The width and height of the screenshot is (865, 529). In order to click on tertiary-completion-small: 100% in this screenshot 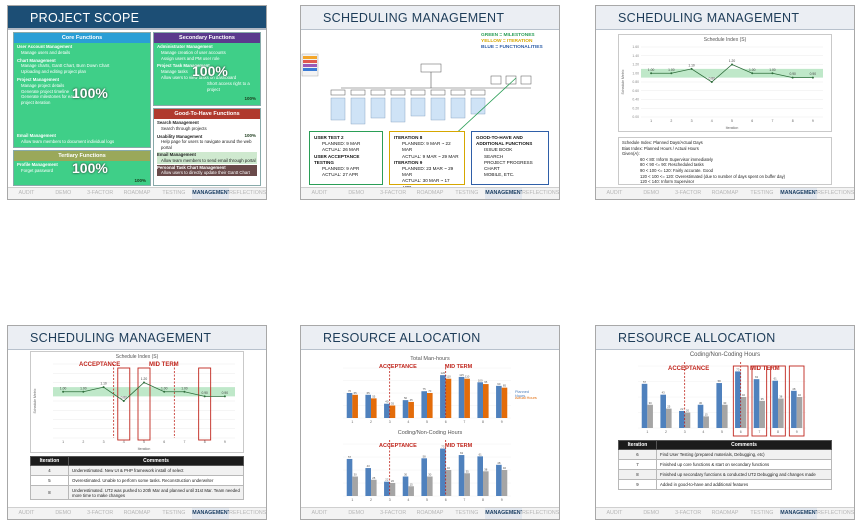, I will do `click(140, 180)`.